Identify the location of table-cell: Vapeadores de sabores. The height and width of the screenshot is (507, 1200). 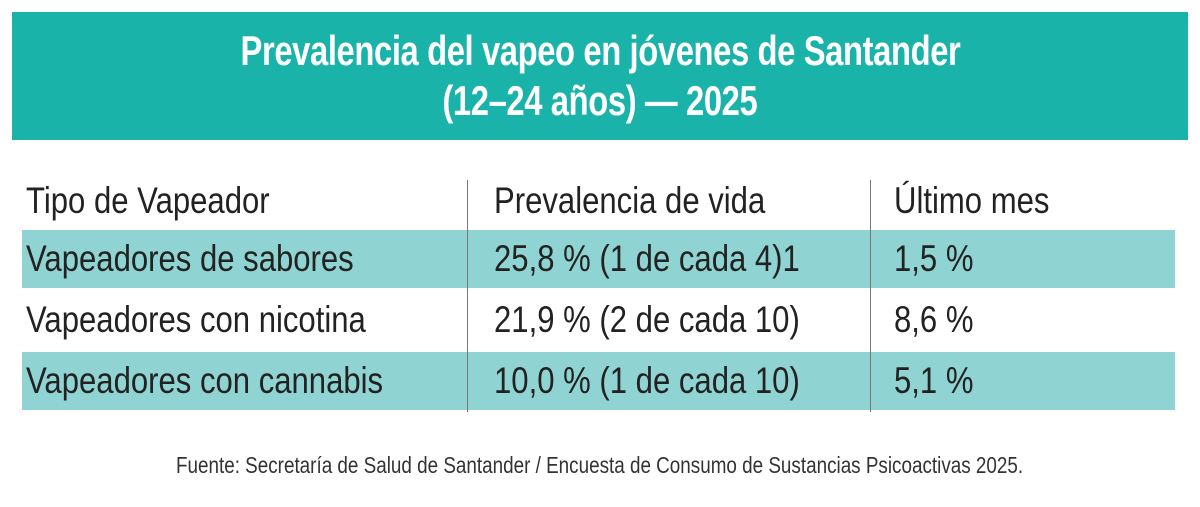
(190, 258).